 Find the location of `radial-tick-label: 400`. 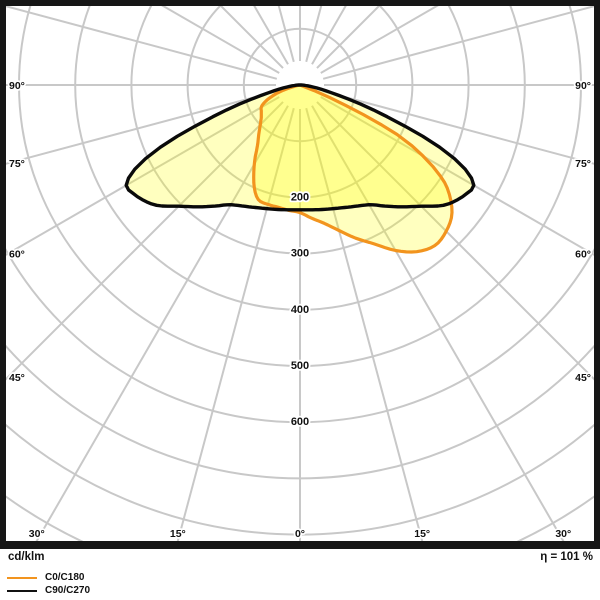

radial-tick-label: 400 is located at coordinates (300, 310).